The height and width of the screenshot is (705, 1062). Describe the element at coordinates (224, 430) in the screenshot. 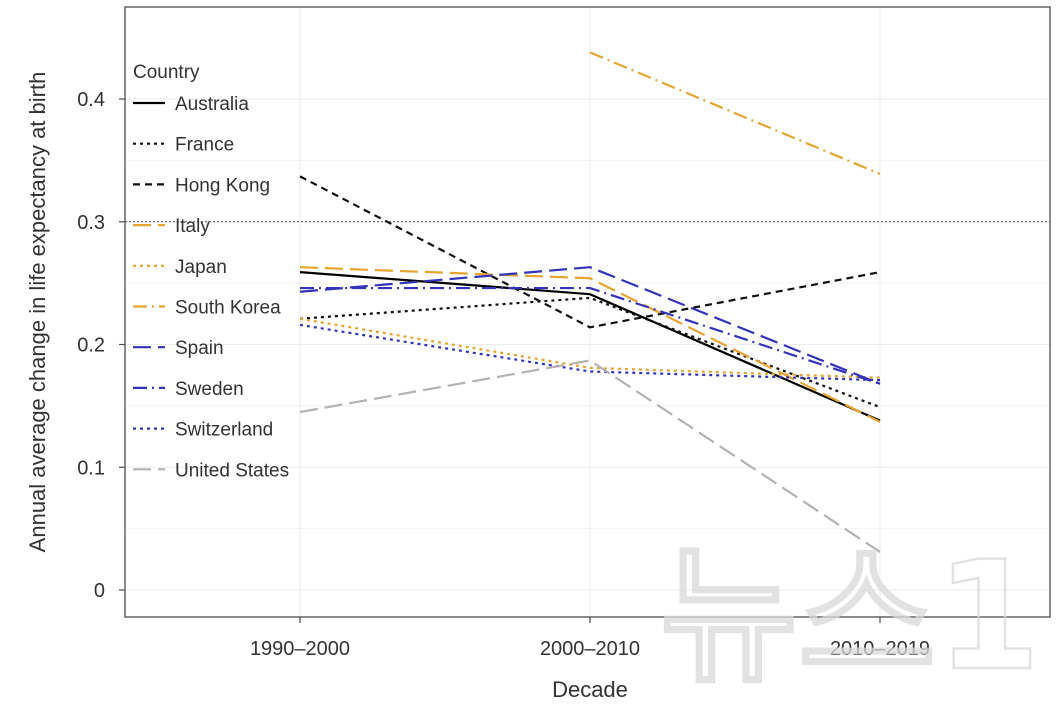

I see `legend-label-switzerland: Switzerland` at that location.